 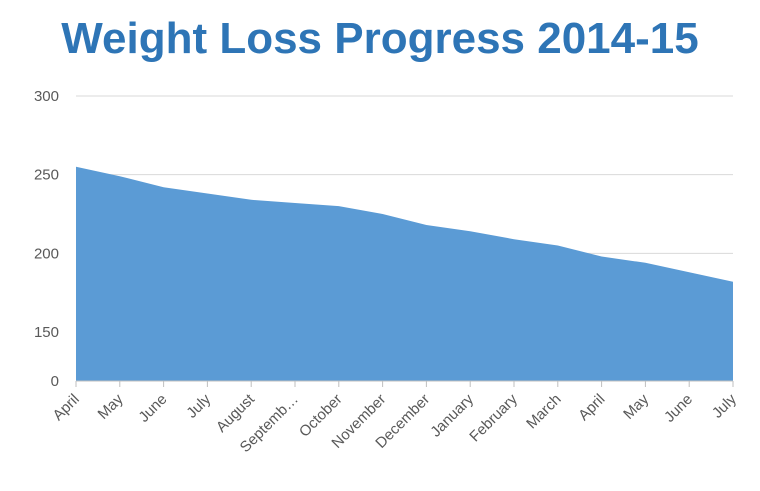 I want to click on chart-title: Weight Loss Progress 2014-15, so click(x=380, y=38).